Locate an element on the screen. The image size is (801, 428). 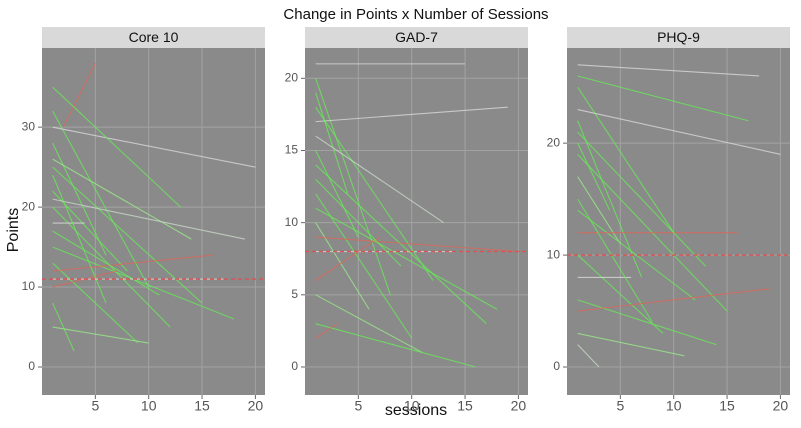
facet-title: GAD-7 is located at coordinates (416, 37).